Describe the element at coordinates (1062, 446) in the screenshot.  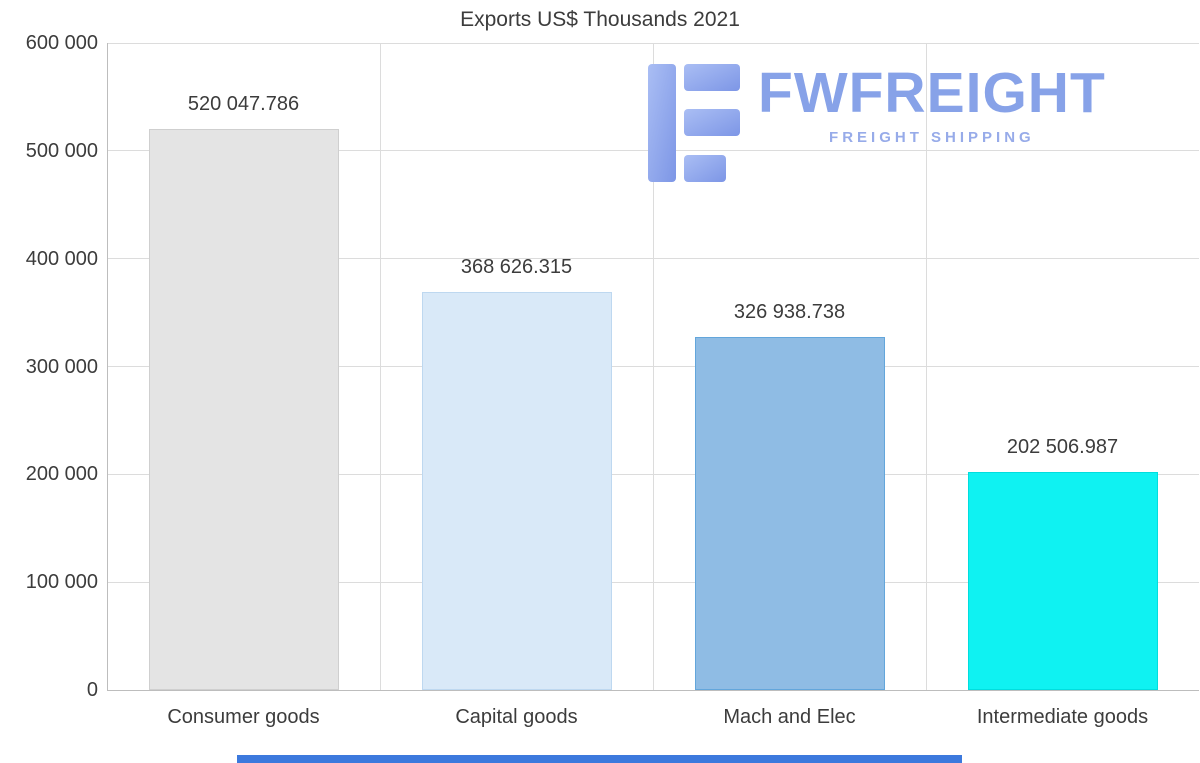
I see `bar-value-label: 202 506.987` at that location.